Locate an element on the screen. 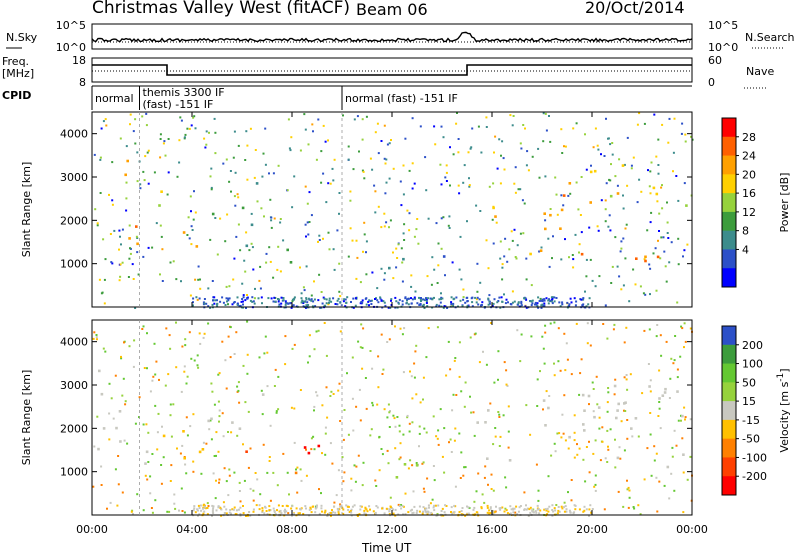 The width and height of the screenshot is (800, 555). velocity-echo-cell is located at coordinates (263, 394).